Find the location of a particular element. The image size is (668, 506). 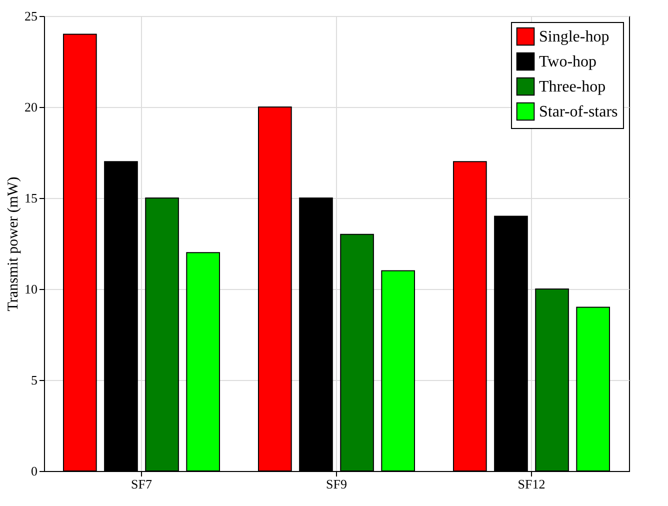

x-tick-label: SF7 is located at coordinates (141, 484).